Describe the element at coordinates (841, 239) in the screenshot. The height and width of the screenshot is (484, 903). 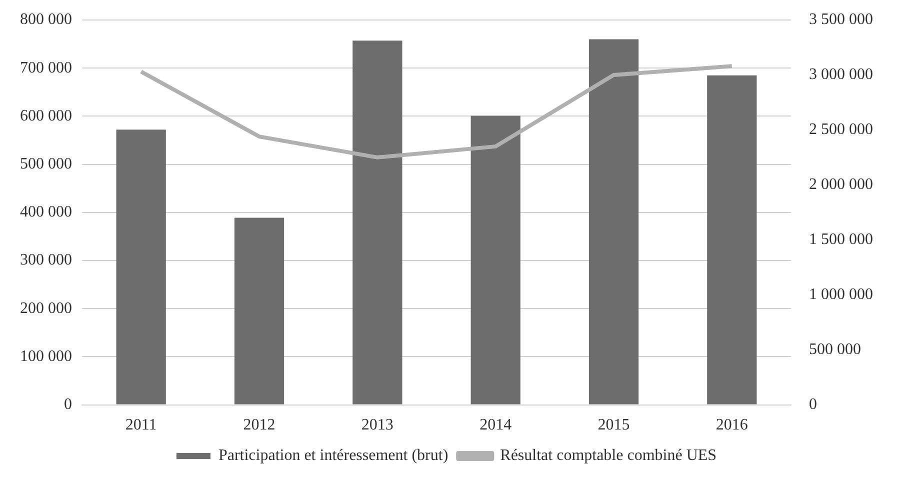
I see `y2-tick-label: 1 500 000` at that location.